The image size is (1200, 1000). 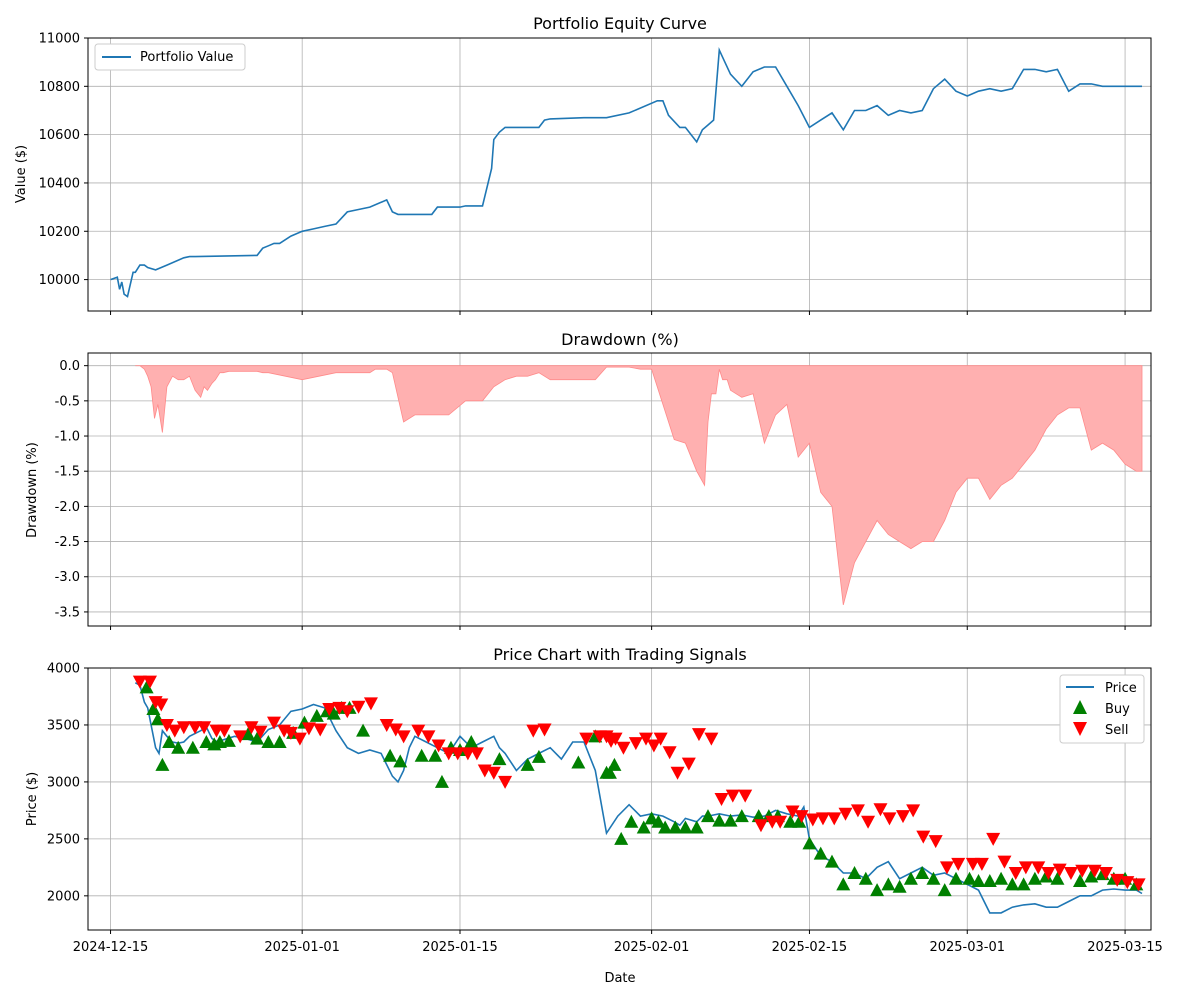 I want to click on drawdown-xticks, so click(x=618, y=628).